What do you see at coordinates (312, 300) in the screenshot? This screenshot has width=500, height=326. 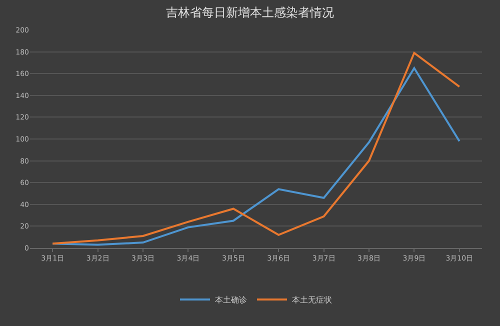 I see `legend-label: 本土无症状` at bounding box center [312, 300].